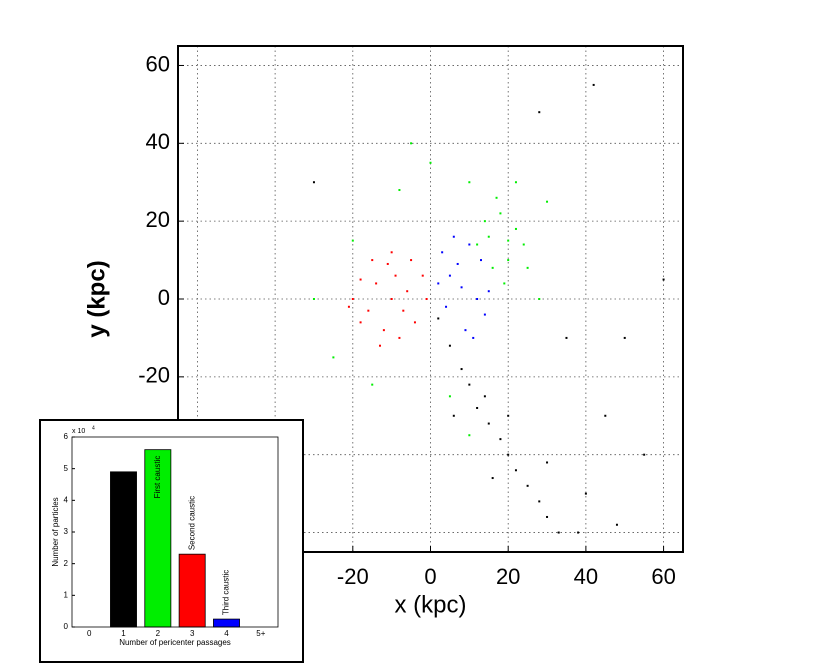 The height and width of the screenshot is (664, 830). I want to click on bar-label: Third caustic, so click(226, 592).